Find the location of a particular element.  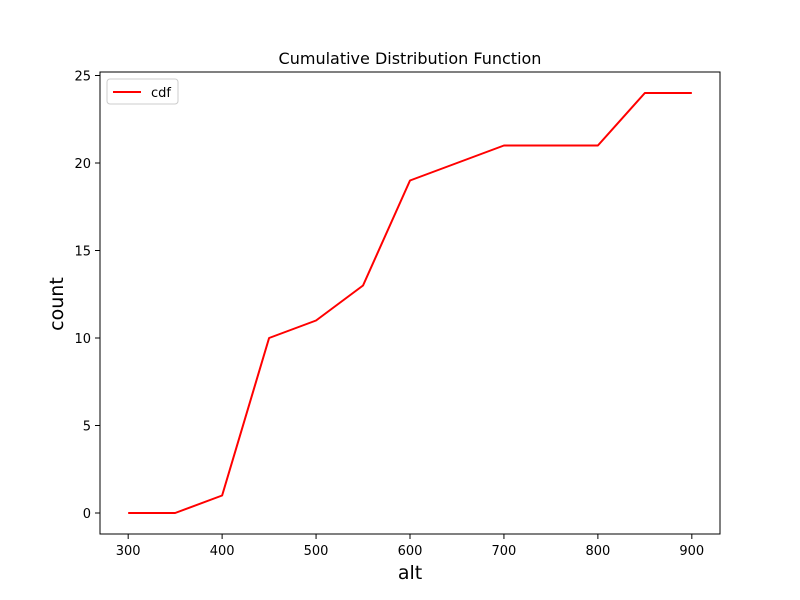

x-tick-label: 600 is located at coordinates (410, 551).